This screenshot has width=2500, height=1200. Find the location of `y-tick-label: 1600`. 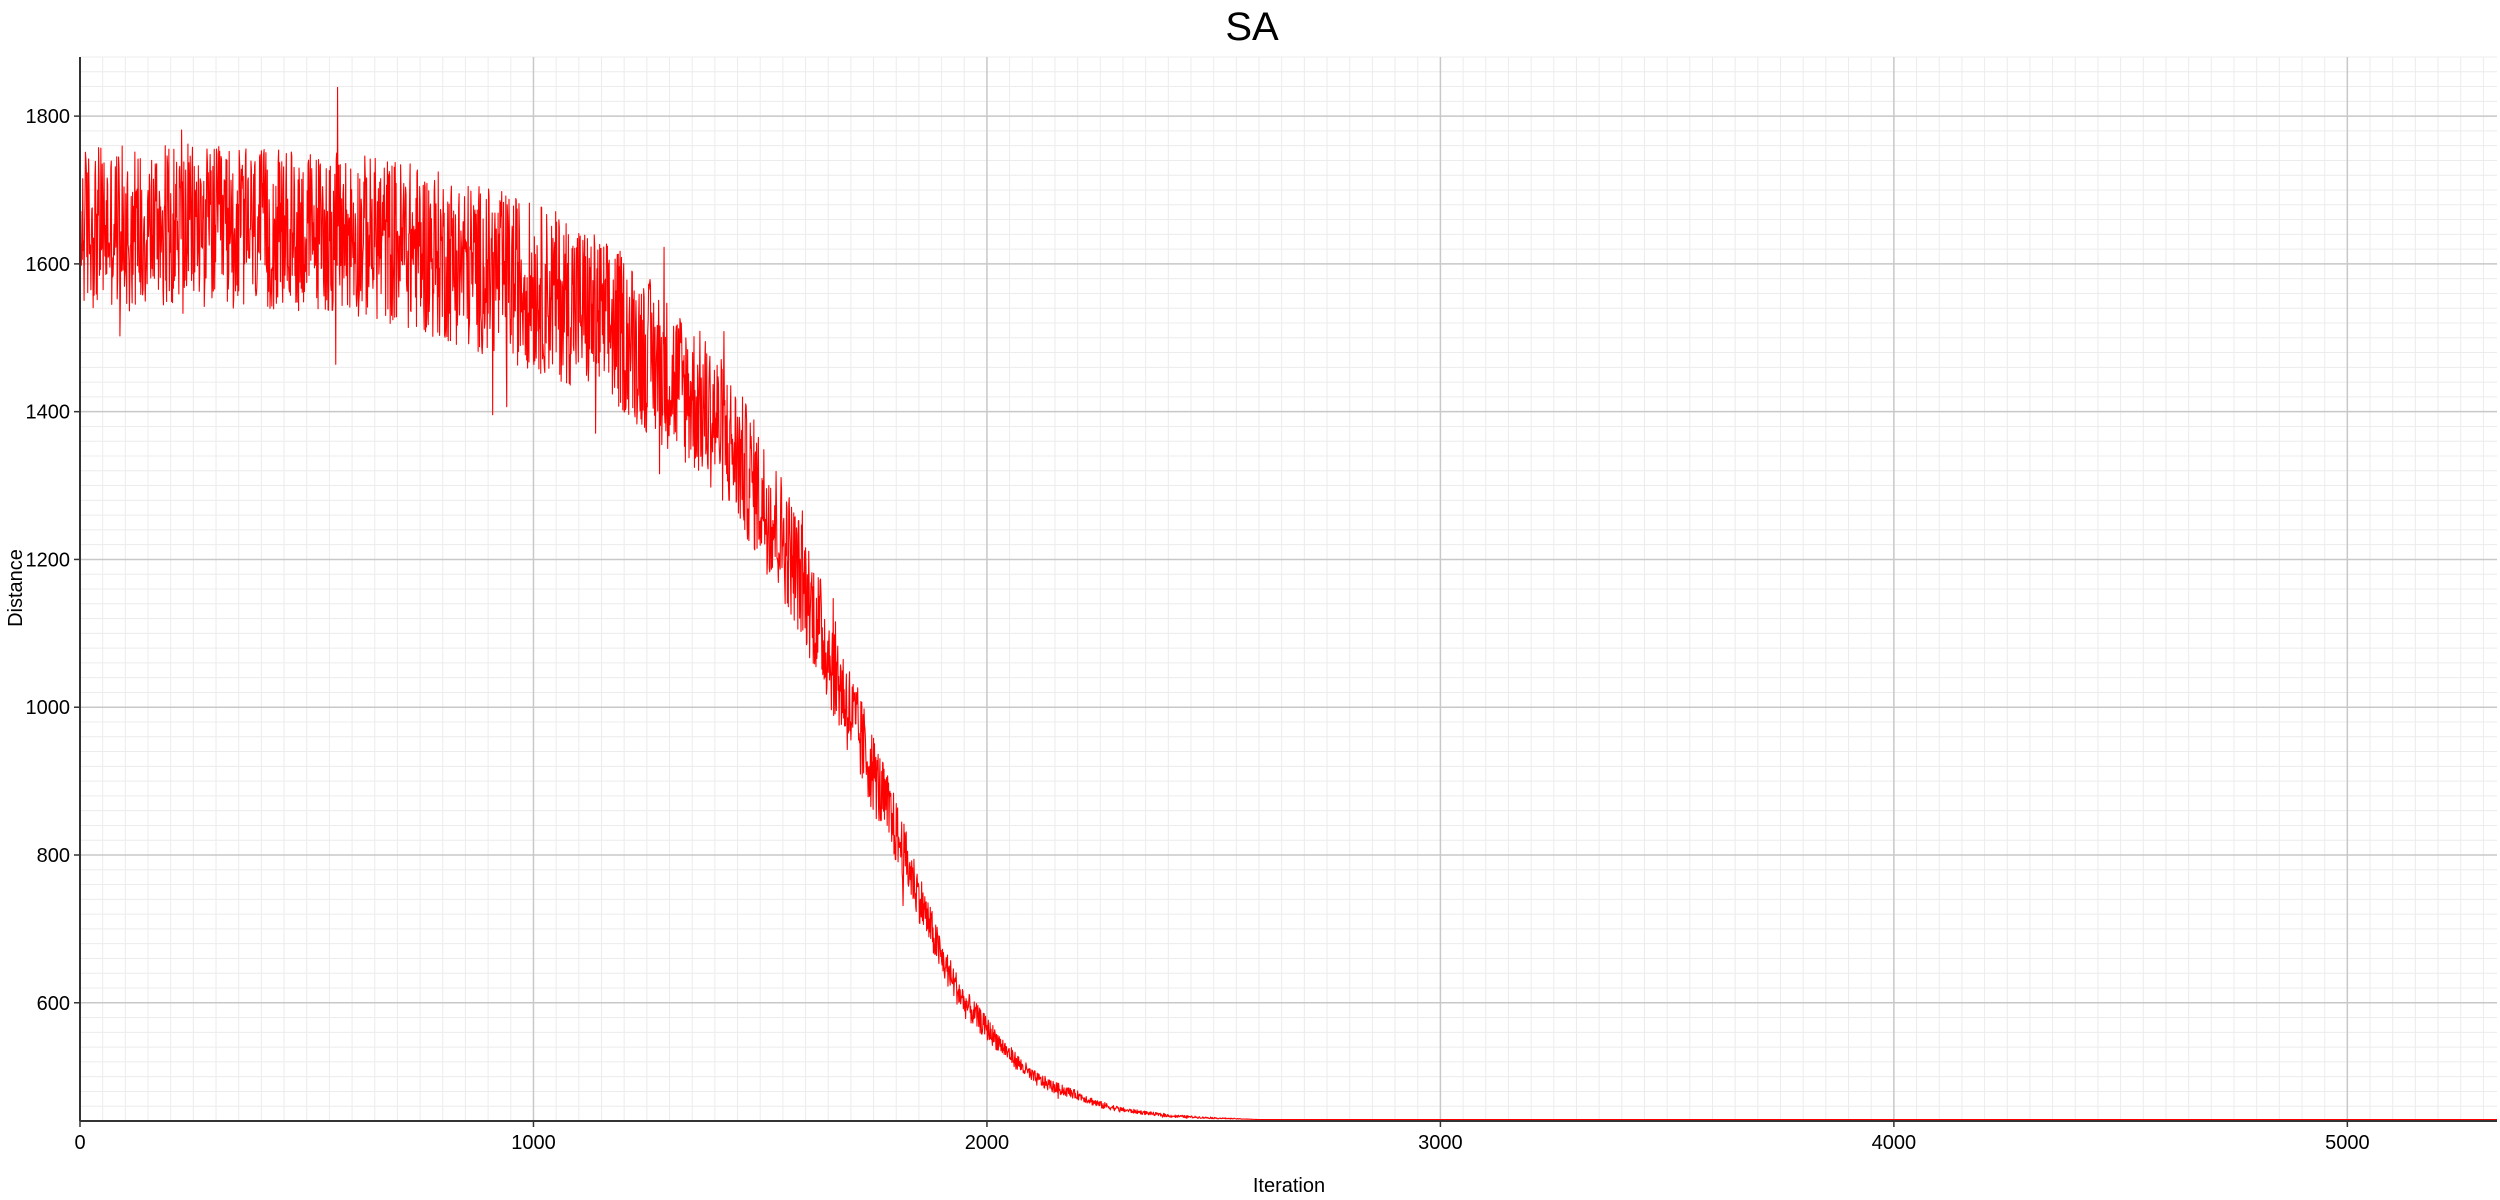

y-tick-label: 1600 is located at coordinates (48, 265).